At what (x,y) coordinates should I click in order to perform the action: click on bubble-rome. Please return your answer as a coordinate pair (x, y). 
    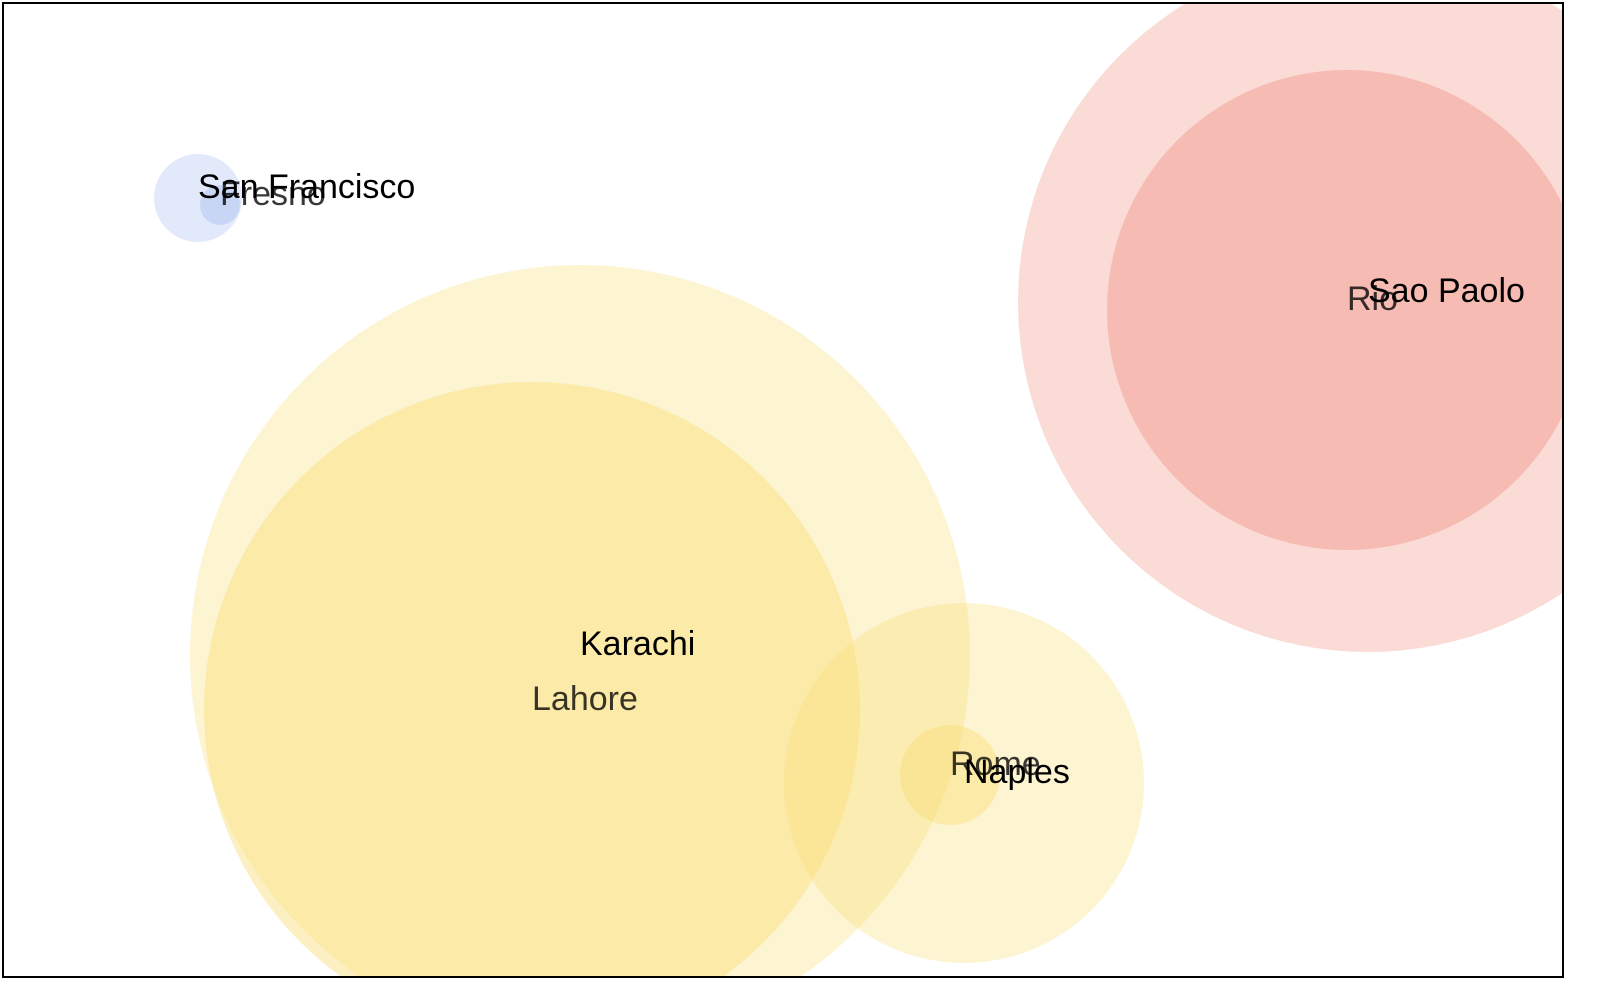
    Looking at the image, I should click on (950, 775).